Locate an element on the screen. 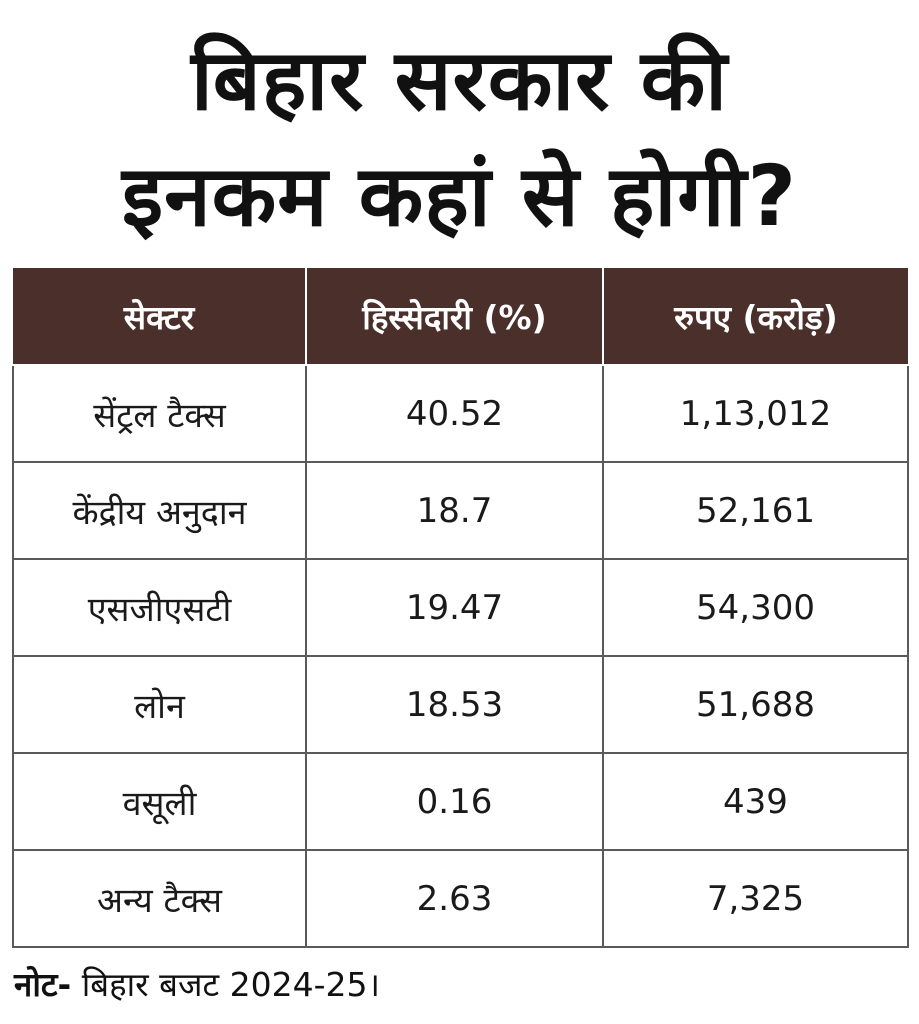 The height and width of the screenshot is (1024, 919). footnote: नोट- बिहार बजट 2024-25। is located at coordinates (197, 985).